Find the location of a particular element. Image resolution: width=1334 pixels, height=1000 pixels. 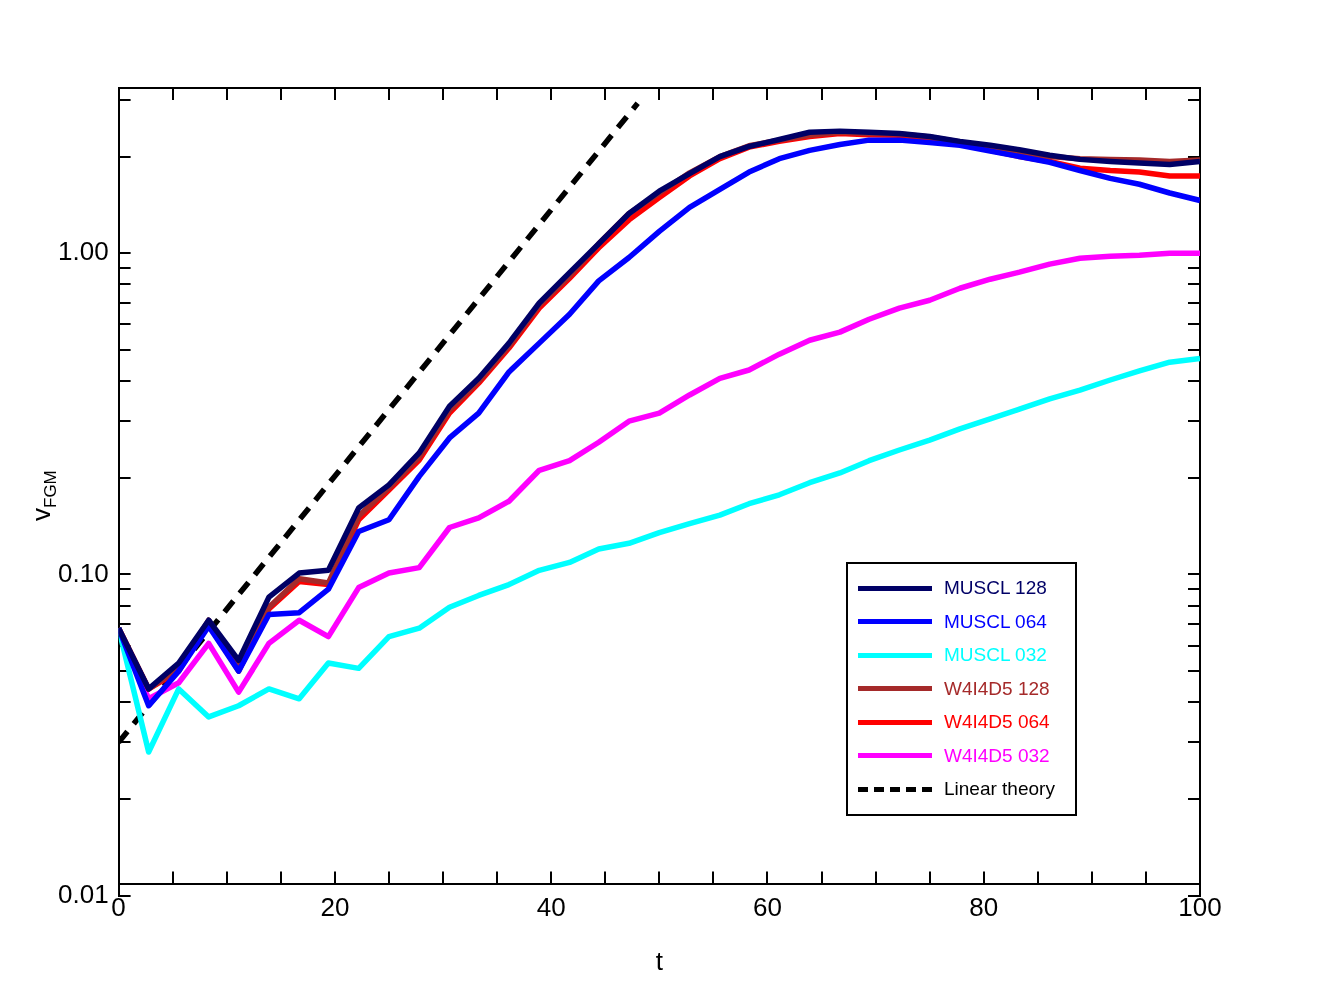

legend-label: MUSCL 032 is located at coordinates (995, 655).